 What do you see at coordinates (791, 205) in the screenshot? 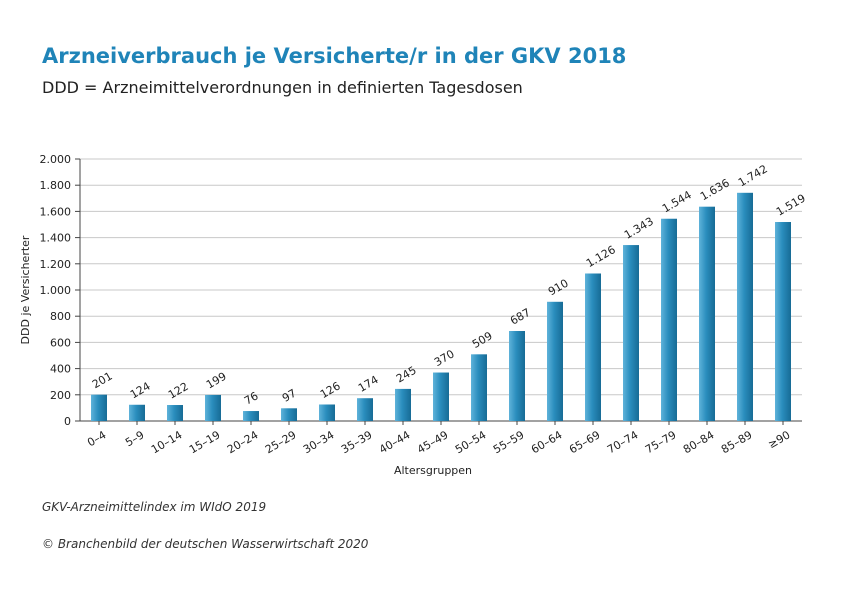
I see `data-label: 1.519` at bounding box center [791, 205].